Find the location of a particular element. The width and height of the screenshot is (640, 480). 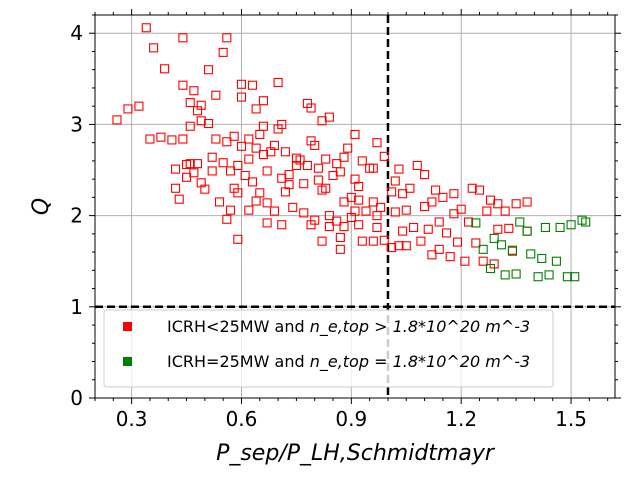

legend-label-red: ICRH<25MW and n_e,top > 1.8*10^20 m^-3 is located at coordinates (348, 327).